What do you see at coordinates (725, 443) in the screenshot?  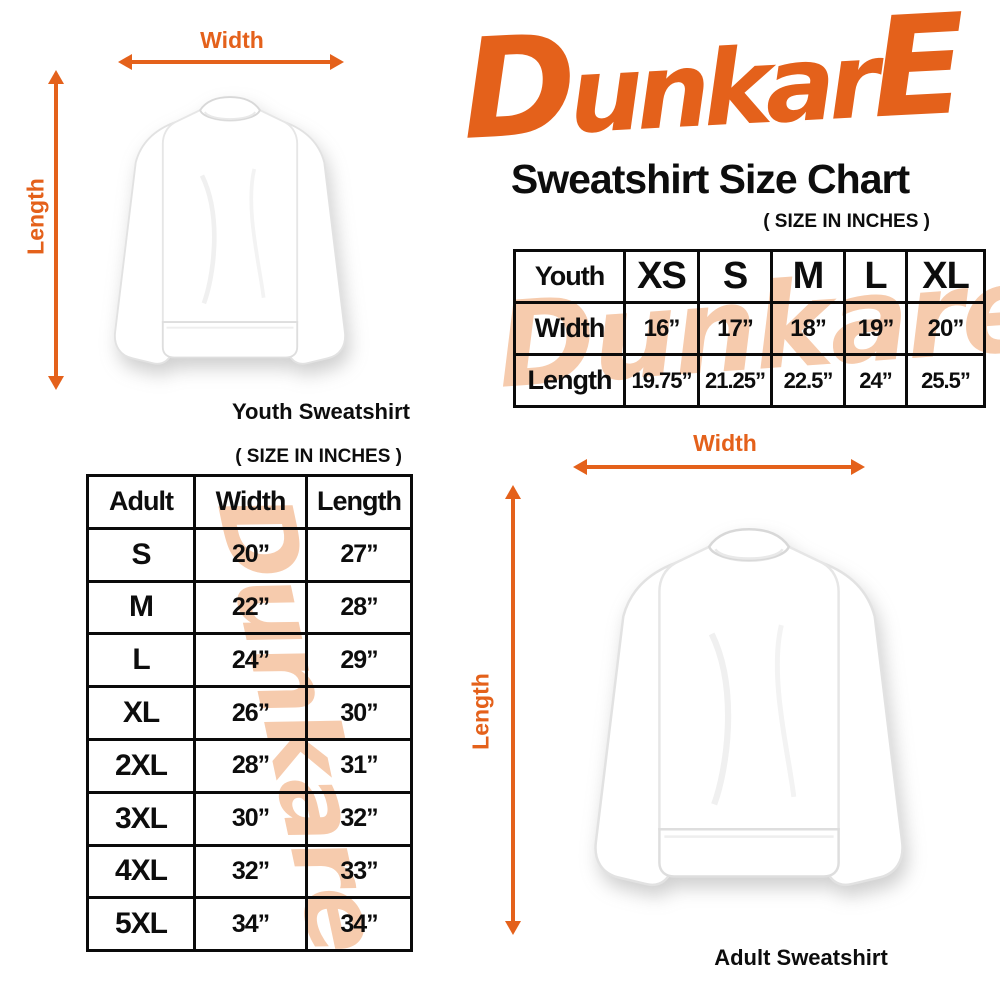 I see `adult-width-label: Width` at bounding box center [725, 443].